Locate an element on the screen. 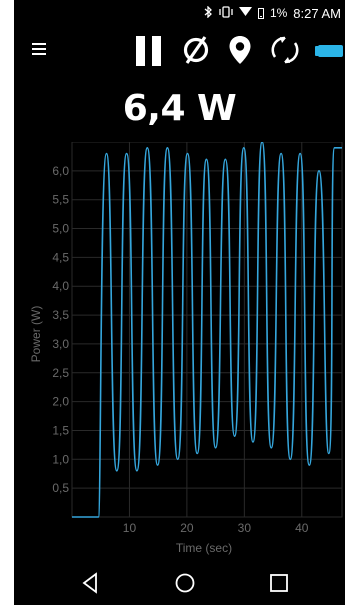  x-tick-label: 40 is located at coordinates (302, 528).